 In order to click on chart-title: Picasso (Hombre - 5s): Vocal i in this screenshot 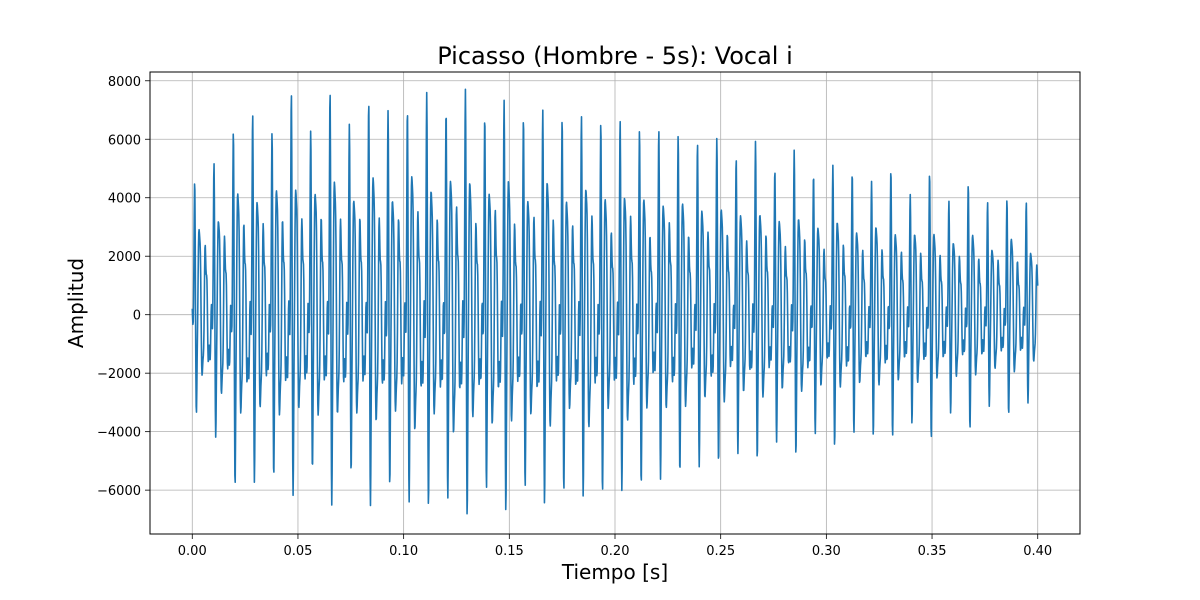, I will do `click(615, 56)`.